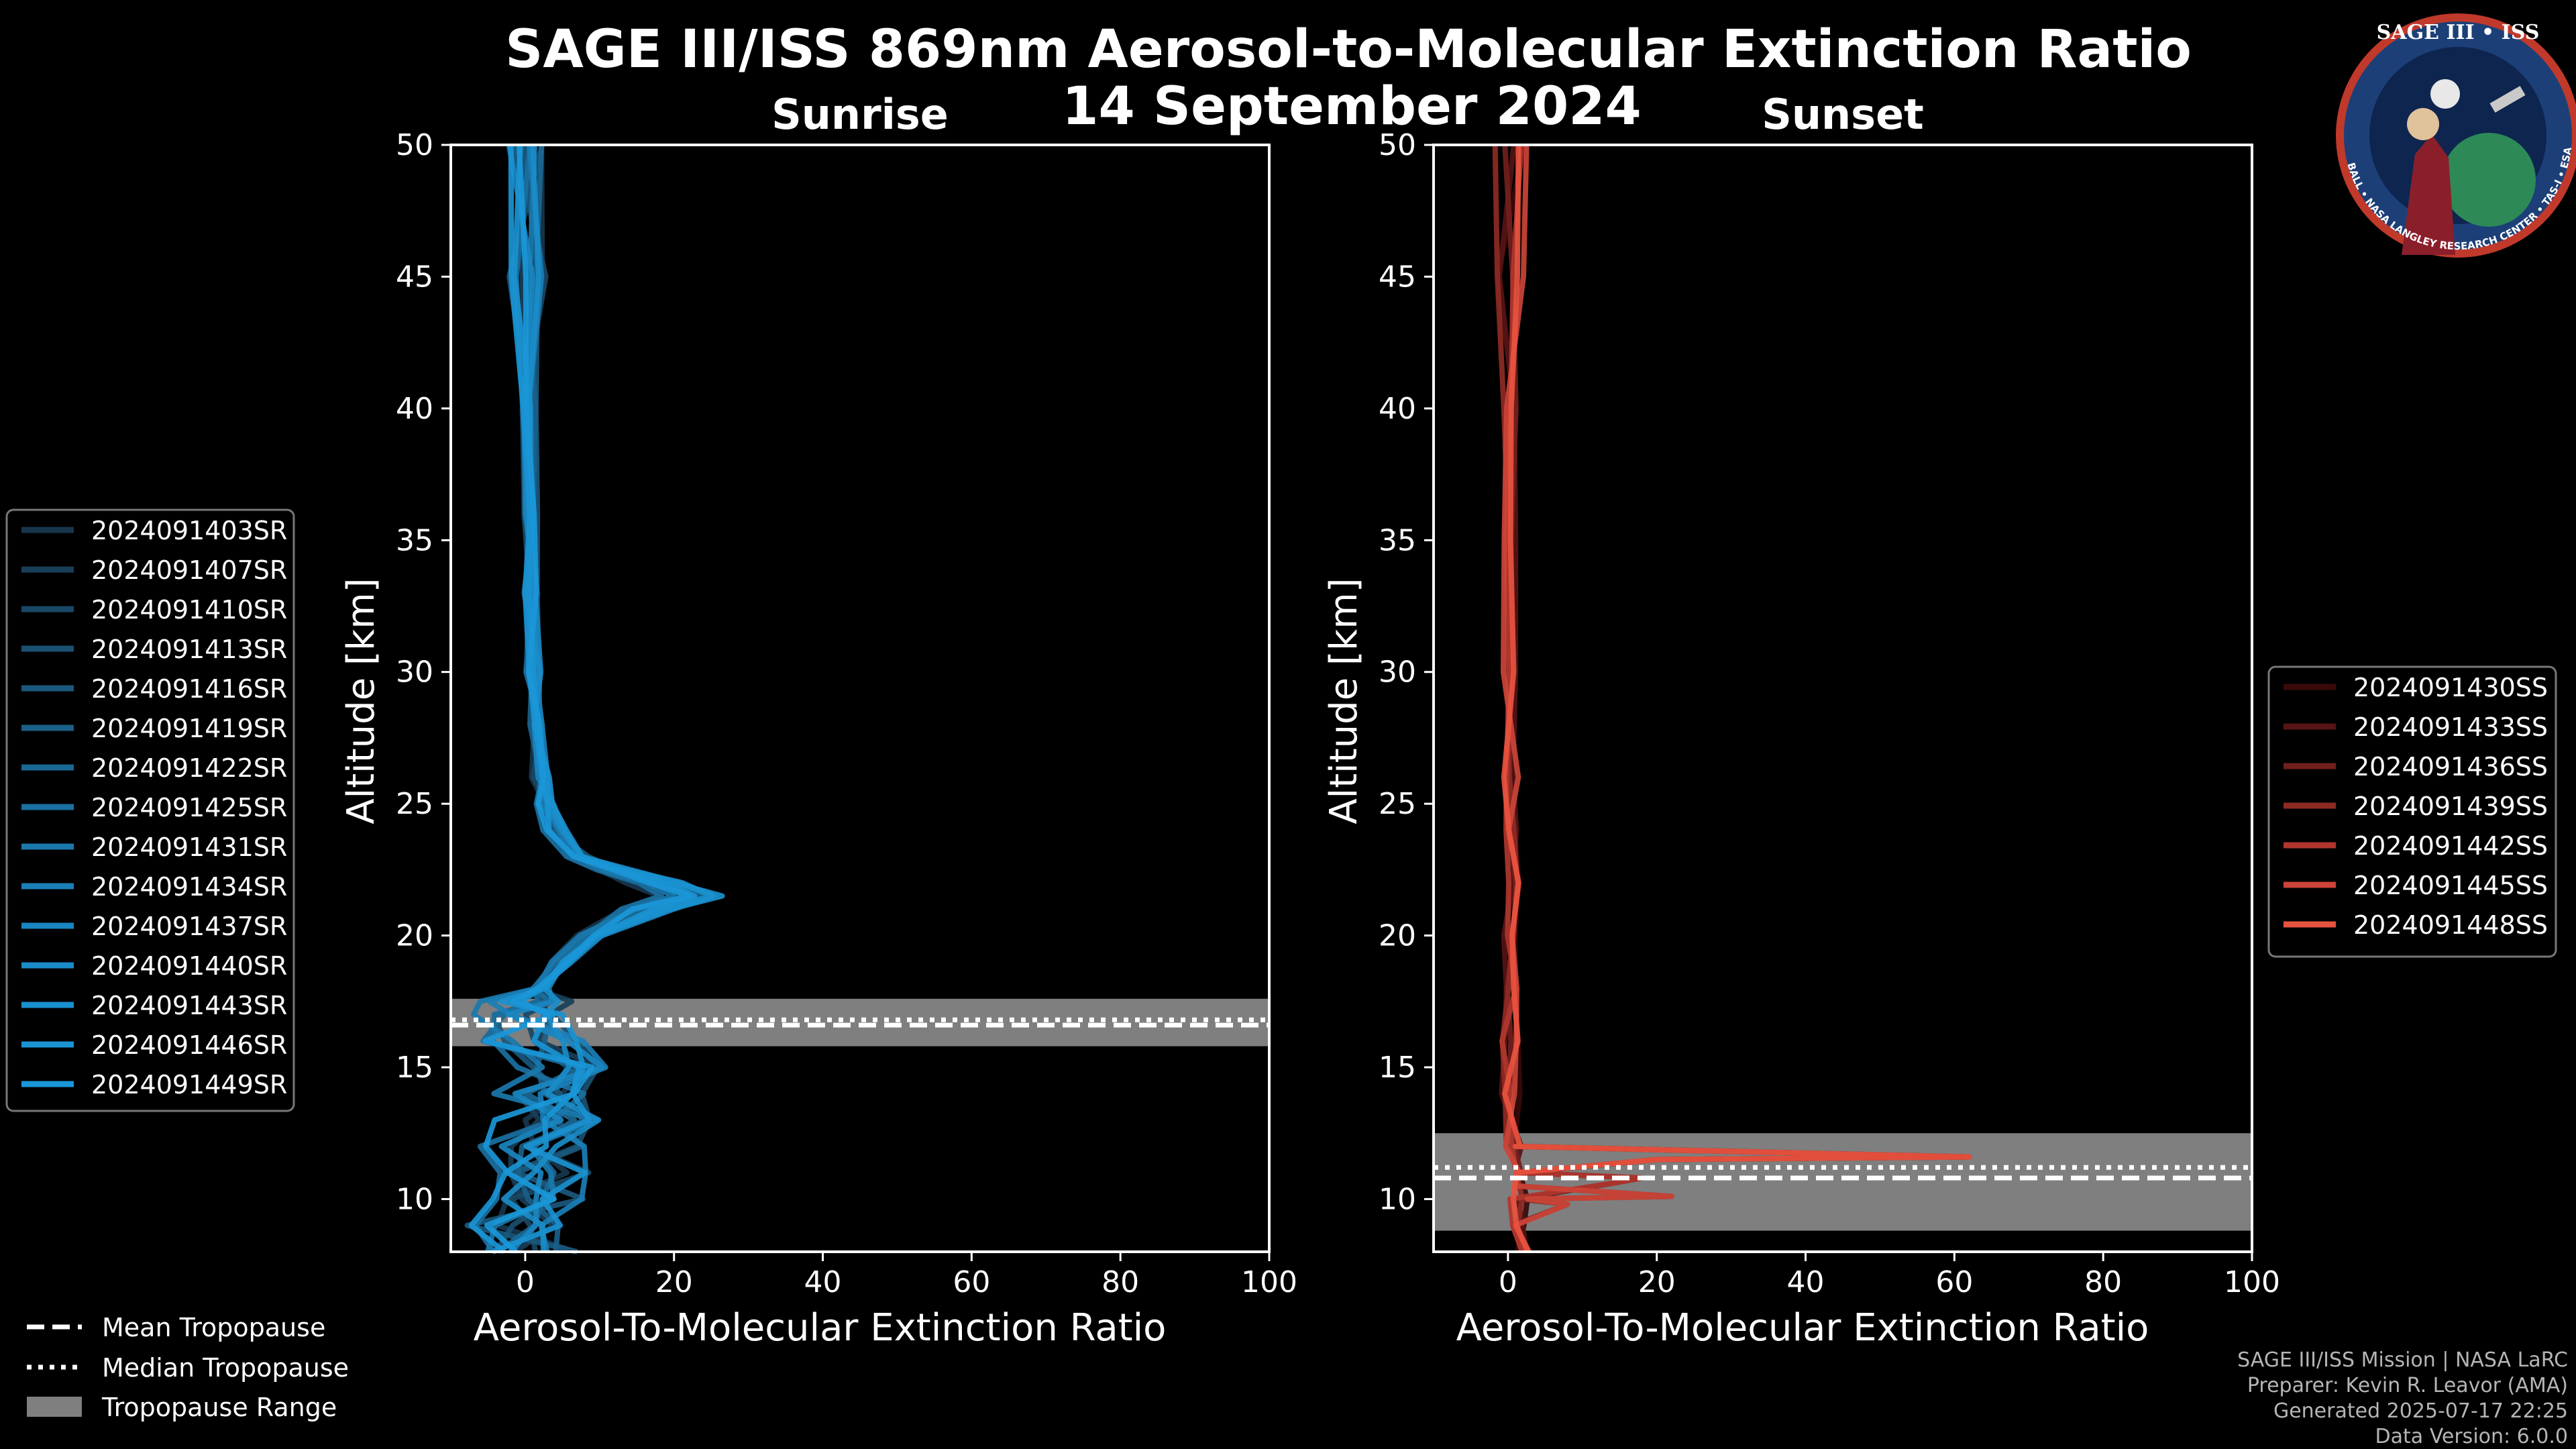 Image resolution: width=2576 pixels, height=1449 pixels. I want to click on sr-legend-label: 2024091431SR, so click(189, 847).